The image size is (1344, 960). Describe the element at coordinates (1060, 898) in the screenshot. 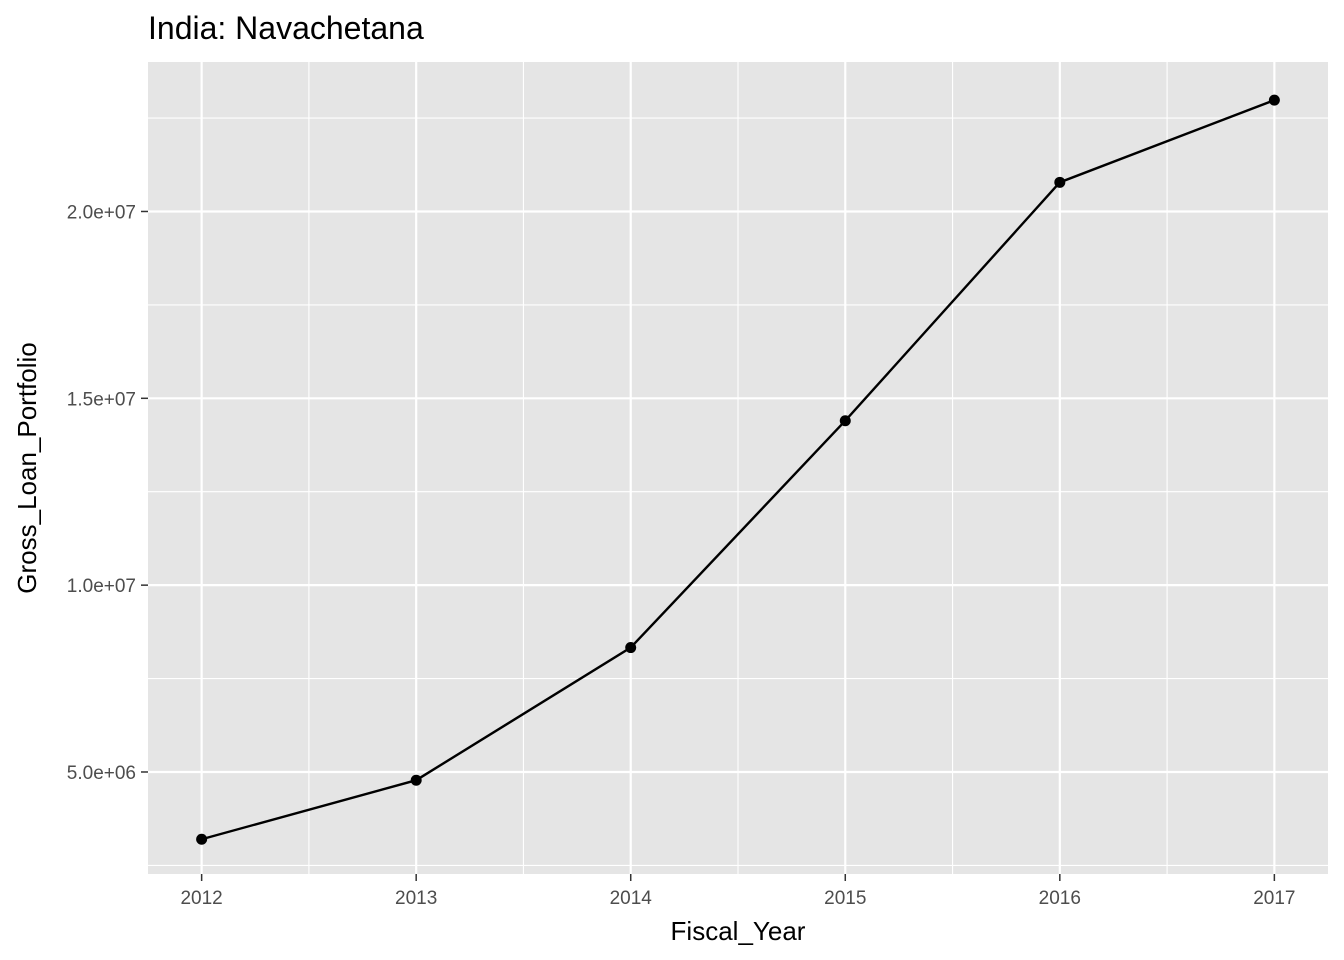

I see `x-tick-label: 2016` at that location.